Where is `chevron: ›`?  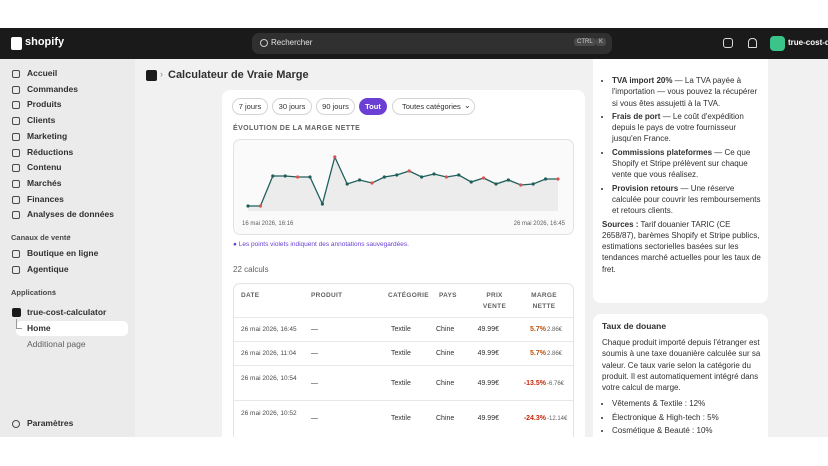 chevron: › is located at coordinates (69, 236).